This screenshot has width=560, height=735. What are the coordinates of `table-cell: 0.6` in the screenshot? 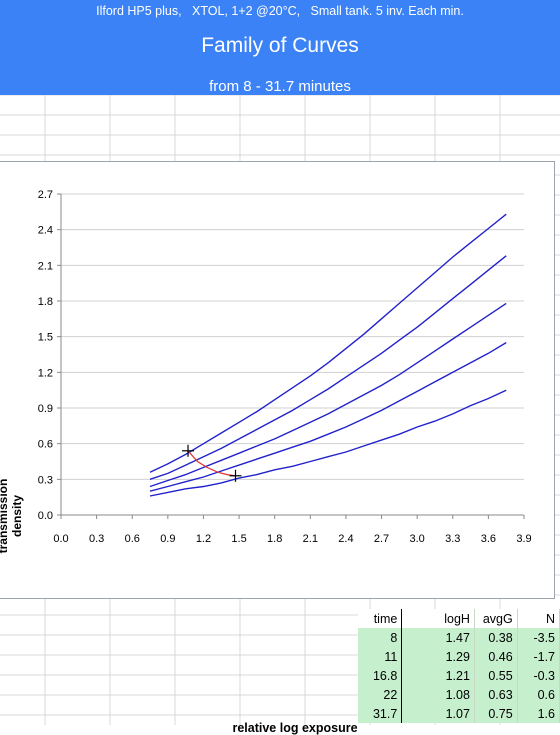 It's located at (538, 694).